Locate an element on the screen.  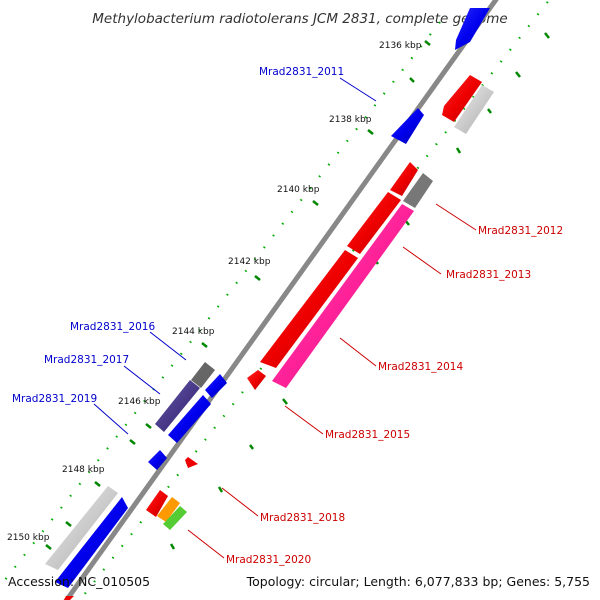
feature-2017-dark is located at coordinates (177, 406).